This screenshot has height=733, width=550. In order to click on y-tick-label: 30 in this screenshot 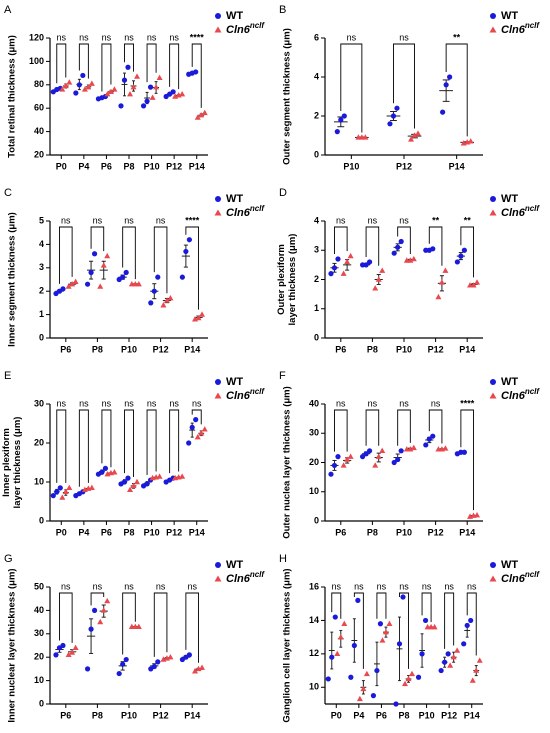, I will do `click(314, 433)`.